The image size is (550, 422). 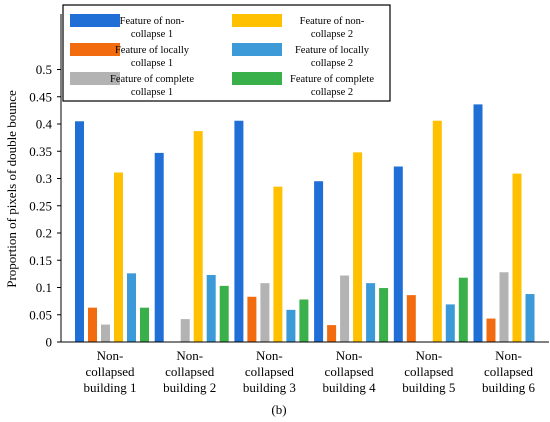 What do you see at coordinates (109, 371) in the screenshot?
I see `x-tick-label: Non-collapsed building 1` at bounding box center [109, 371].